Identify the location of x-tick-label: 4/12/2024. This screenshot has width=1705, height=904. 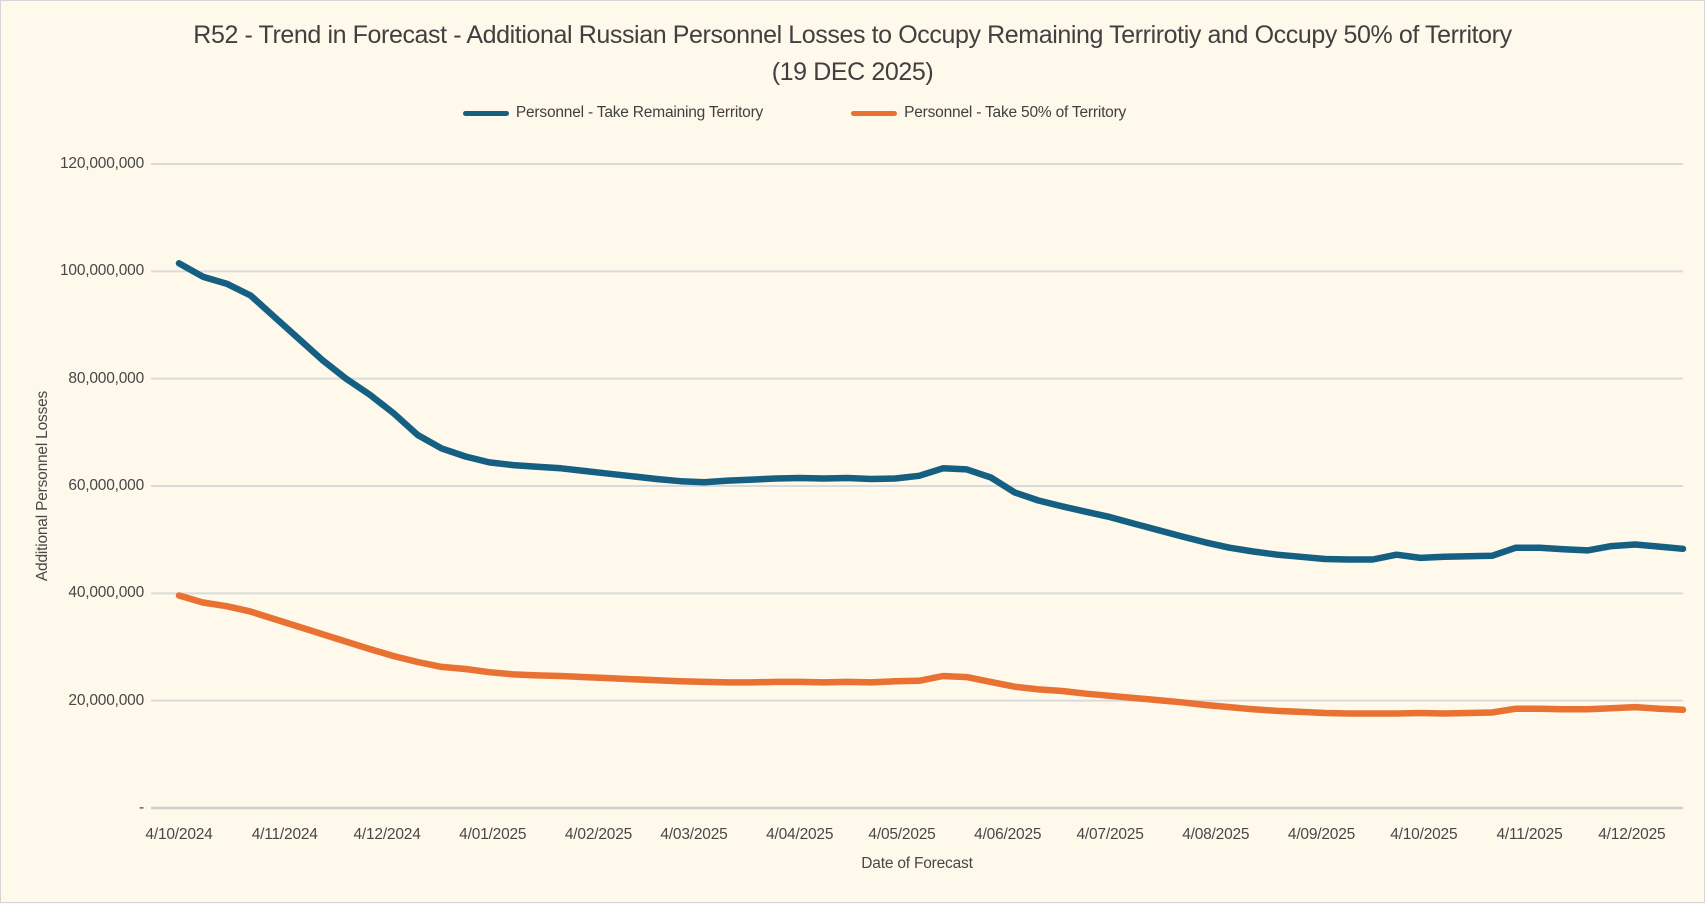
(387, 834).